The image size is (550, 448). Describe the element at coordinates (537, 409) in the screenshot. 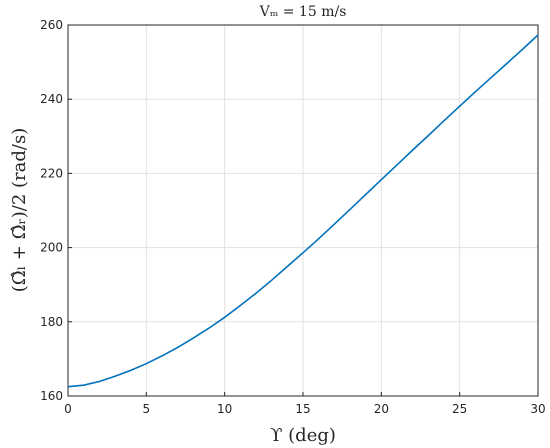

I see `x-tick-label: 30` at that location.